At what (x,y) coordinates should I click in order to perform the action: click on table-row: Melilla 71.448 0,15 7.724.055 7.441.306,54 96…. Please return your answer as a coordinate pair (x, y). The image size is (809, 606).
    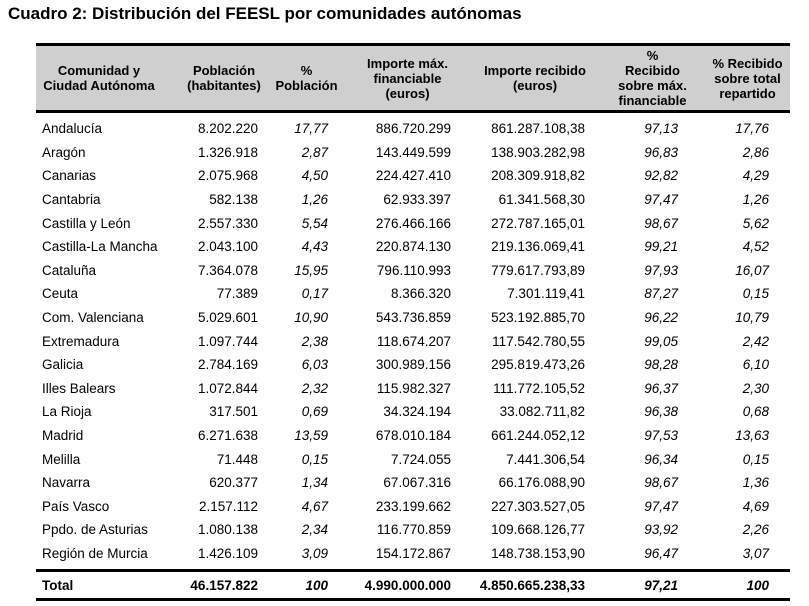
    Looking at the image, I should click on (413, 459).